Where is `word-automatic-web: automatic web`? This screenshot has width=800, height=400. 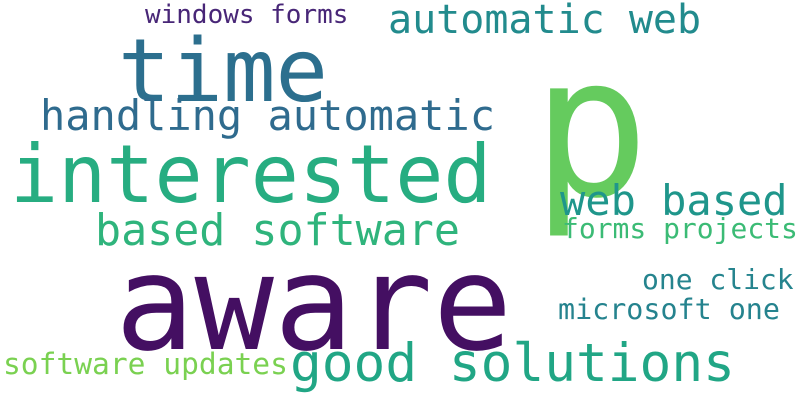
word-automatic-web: automatic web is located at coordinates (545, 21).